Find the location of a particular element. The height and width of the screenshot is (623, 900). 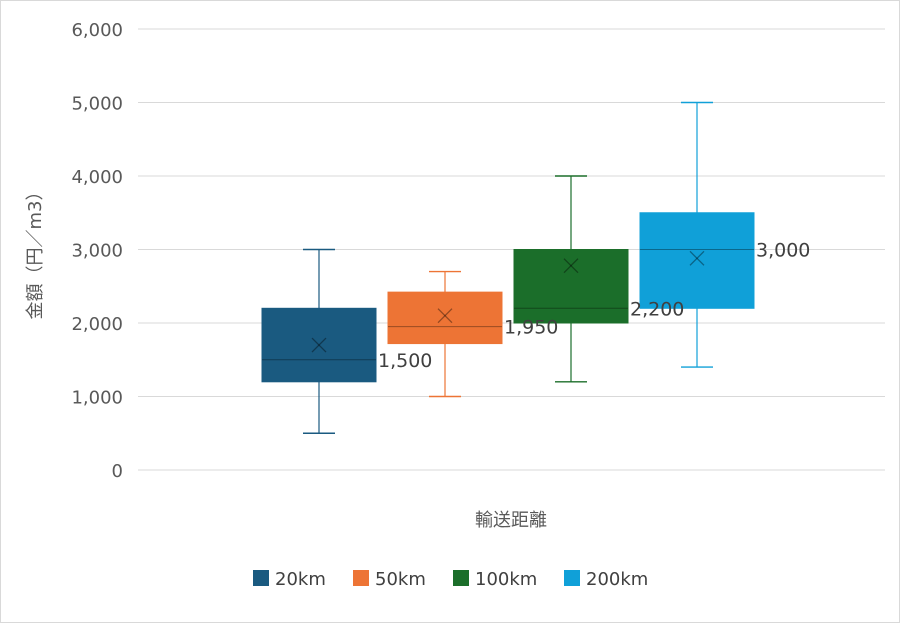

y-tick-label: 3,000 is located at coordinates (97, 251).